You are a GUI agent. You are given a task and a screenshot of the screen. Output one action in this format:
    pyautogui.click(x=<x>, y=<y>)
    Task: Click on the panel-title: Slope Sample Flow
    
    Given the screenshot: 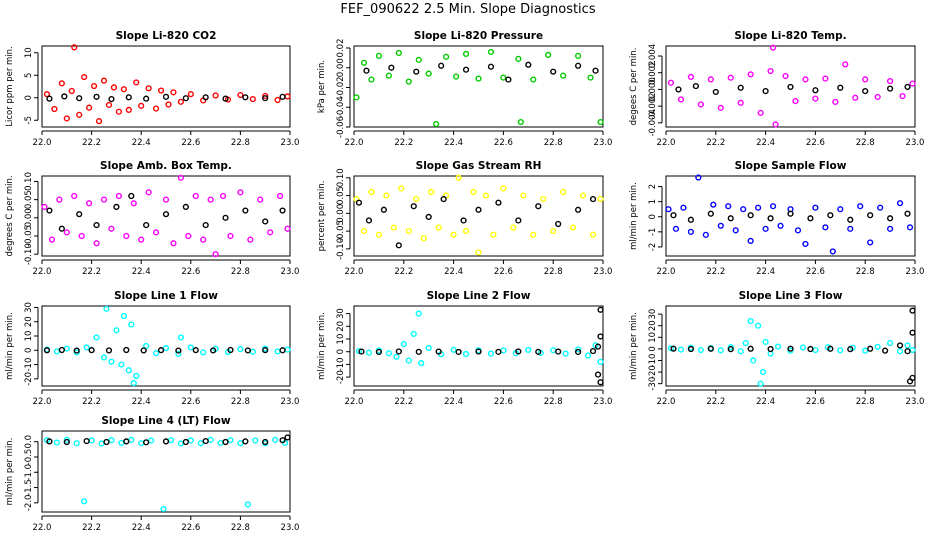 What is the action you would take?
    pyautogui.click(x=791, y=166)
    